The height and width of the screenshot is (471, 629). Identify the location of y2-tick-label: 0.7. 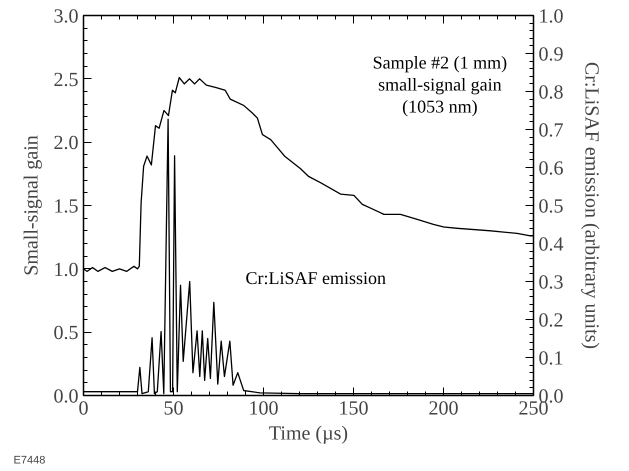
(551, 131).